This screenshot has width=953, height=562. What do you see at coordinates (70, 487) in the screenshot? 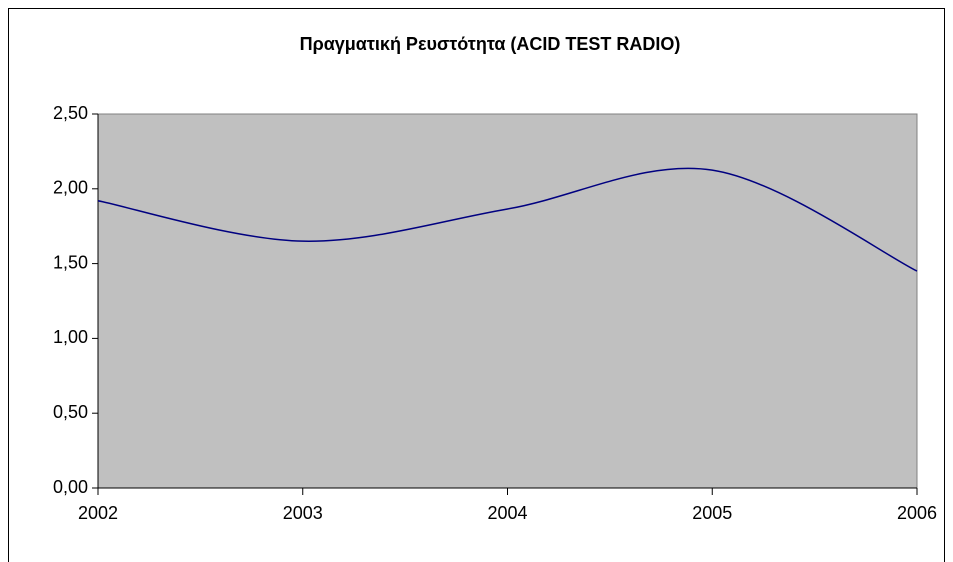
I see `y-tick-label: 0,00` at bounding box center [70, 487].